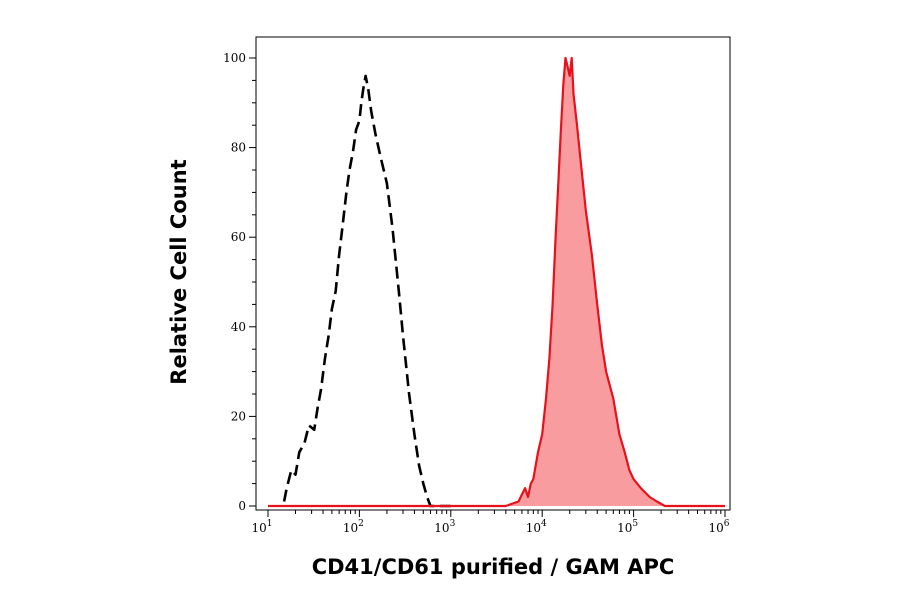 This screenshot has height=594, width=900. I want to click on x-tick-exponent: 4, so click(544, 524).